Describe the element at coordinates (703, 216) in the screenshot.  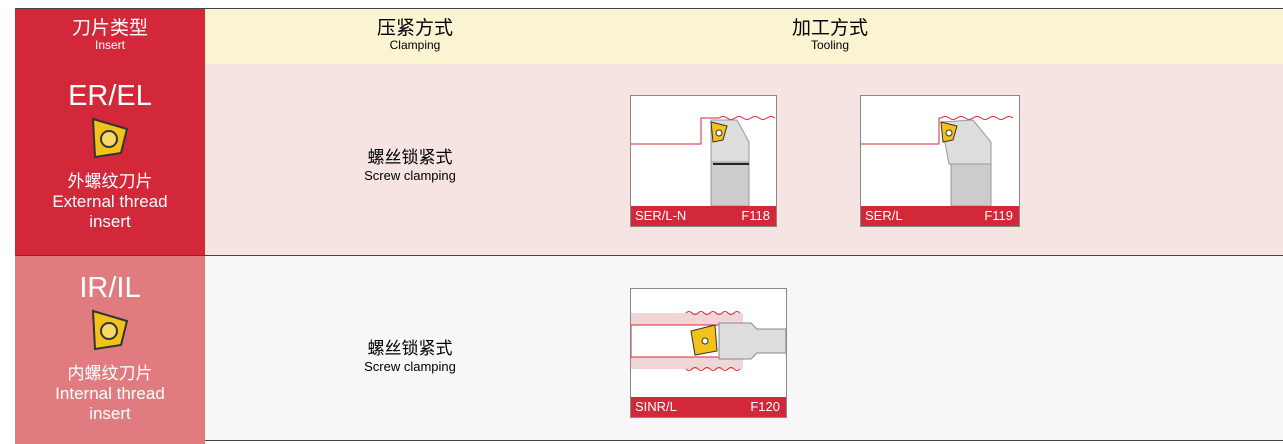
I see `tool-caption: SER/L-N F118` at that location.